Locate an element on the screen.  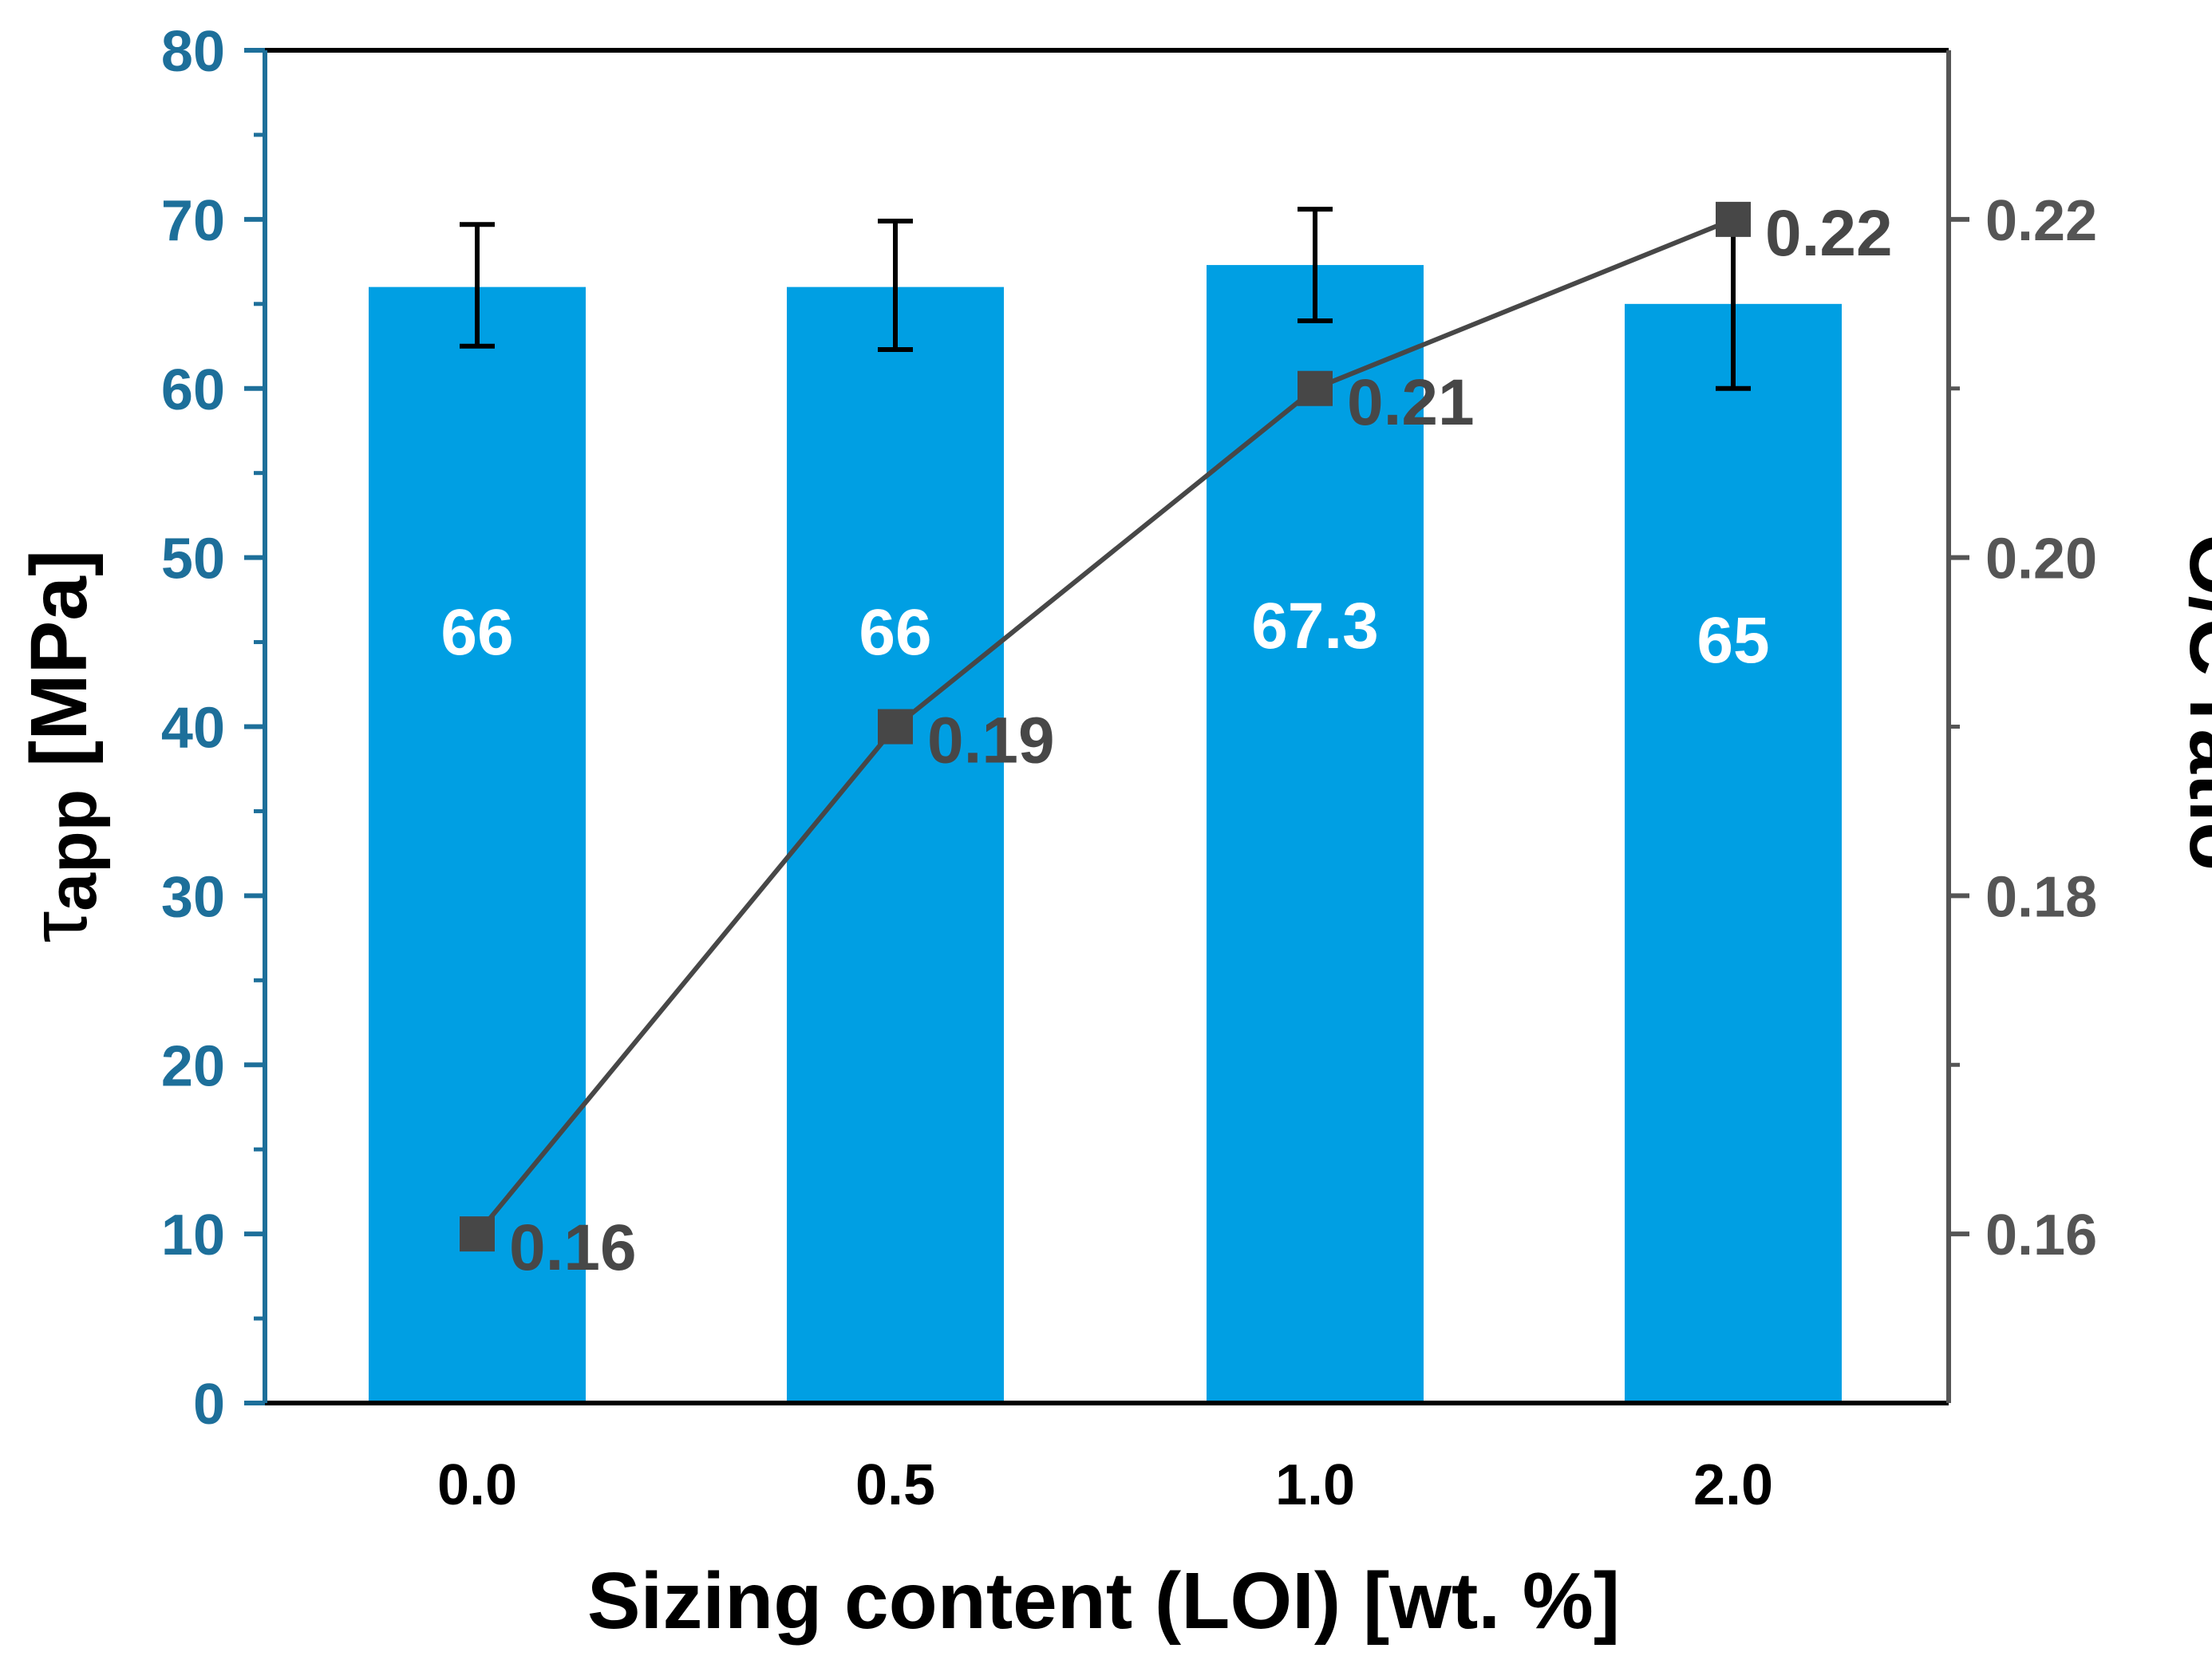
oc-ratio-value-label-0.0: 0.16 is located at coordinates (573, 1247).